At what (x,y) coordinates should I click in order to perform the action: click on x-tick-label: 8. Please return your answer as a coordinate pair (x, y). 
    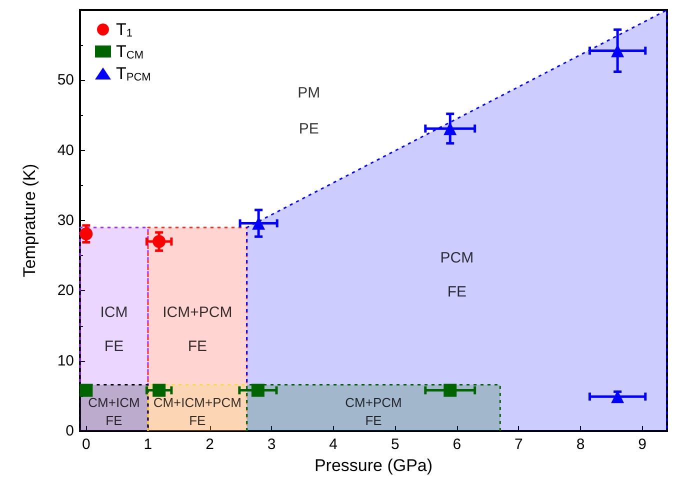
    Looking at the image, I should click on (580, 444).